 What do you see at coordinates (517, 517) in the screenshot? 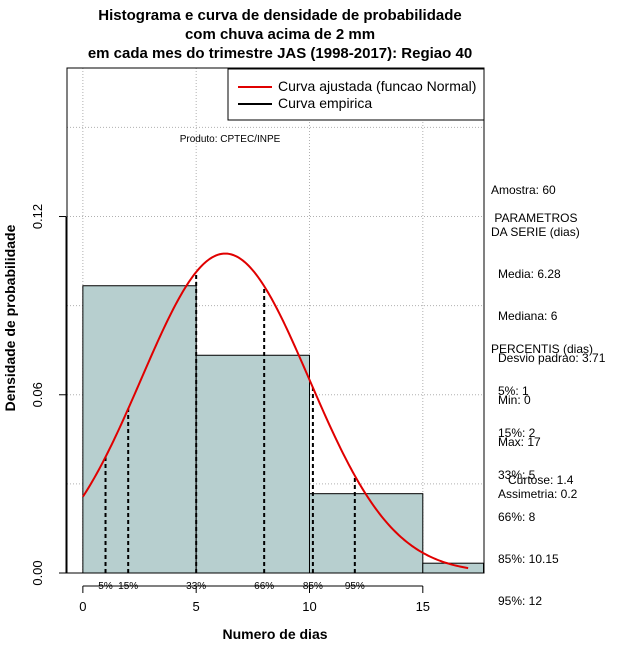
I see `percentil-66: 66%: 8` at bounding box center [517, 517].